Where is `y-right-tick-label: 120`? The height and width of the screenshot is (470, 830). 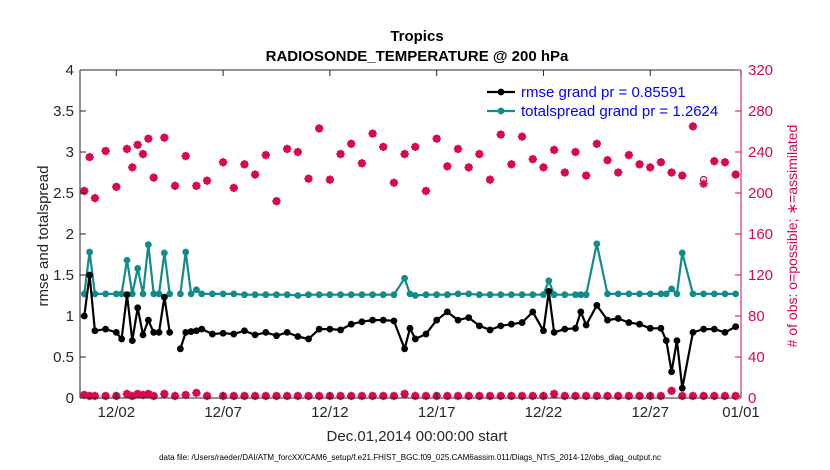 y-right-tick-label: 120 is located at coordinates (760, 275).